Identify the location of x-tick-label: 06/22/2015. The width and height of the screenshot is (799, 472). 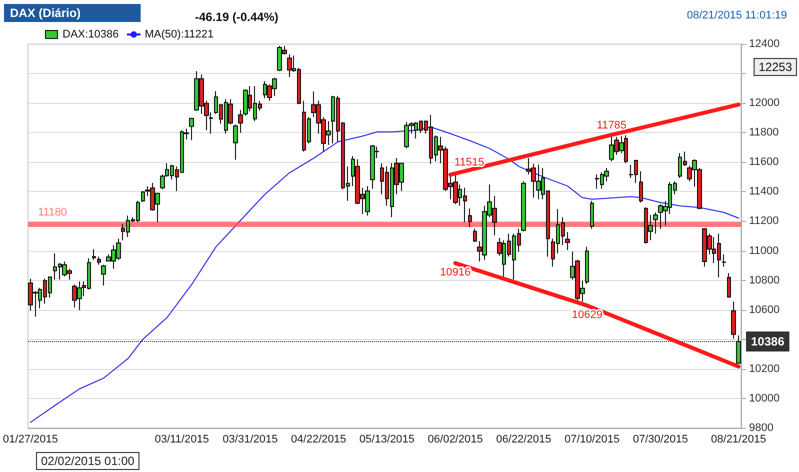
(524, 440).